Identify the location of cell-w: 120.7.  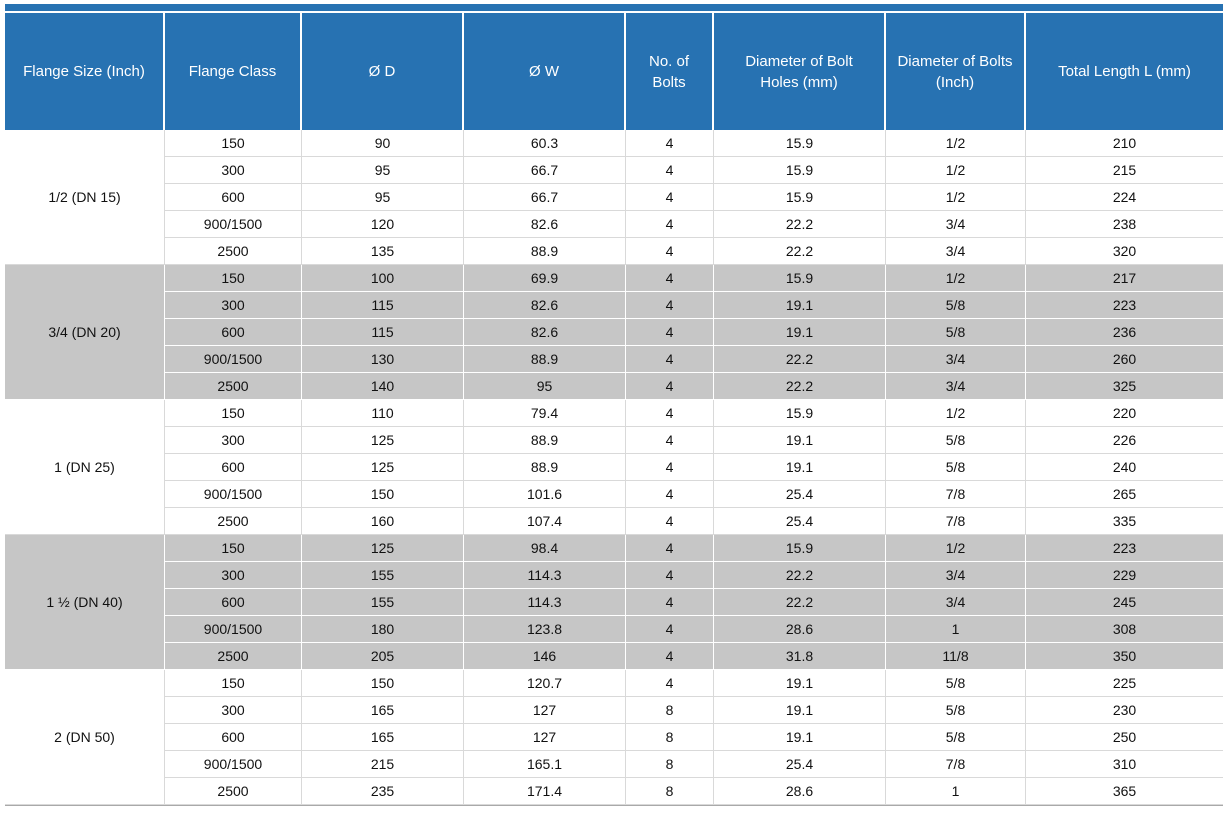
(545, 683).